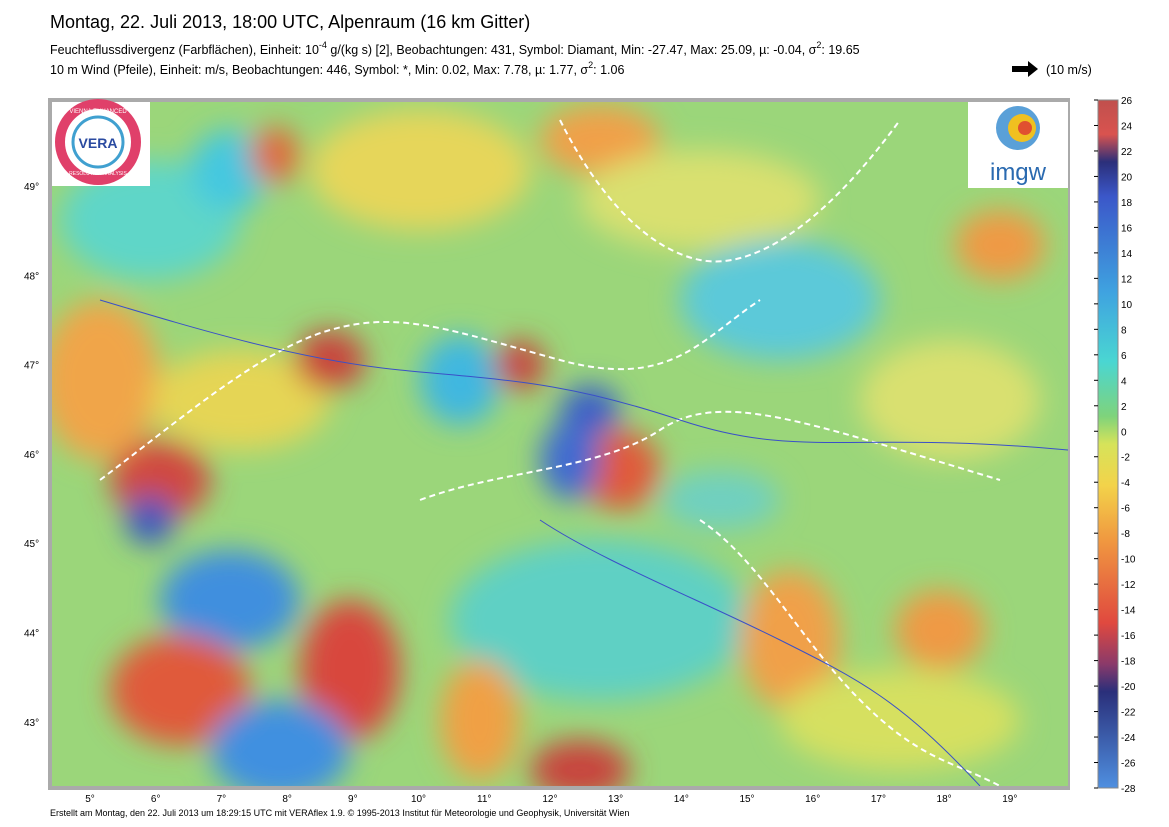  I want to click on wind-scale-label: (10 m/s), so click(1069, 70).